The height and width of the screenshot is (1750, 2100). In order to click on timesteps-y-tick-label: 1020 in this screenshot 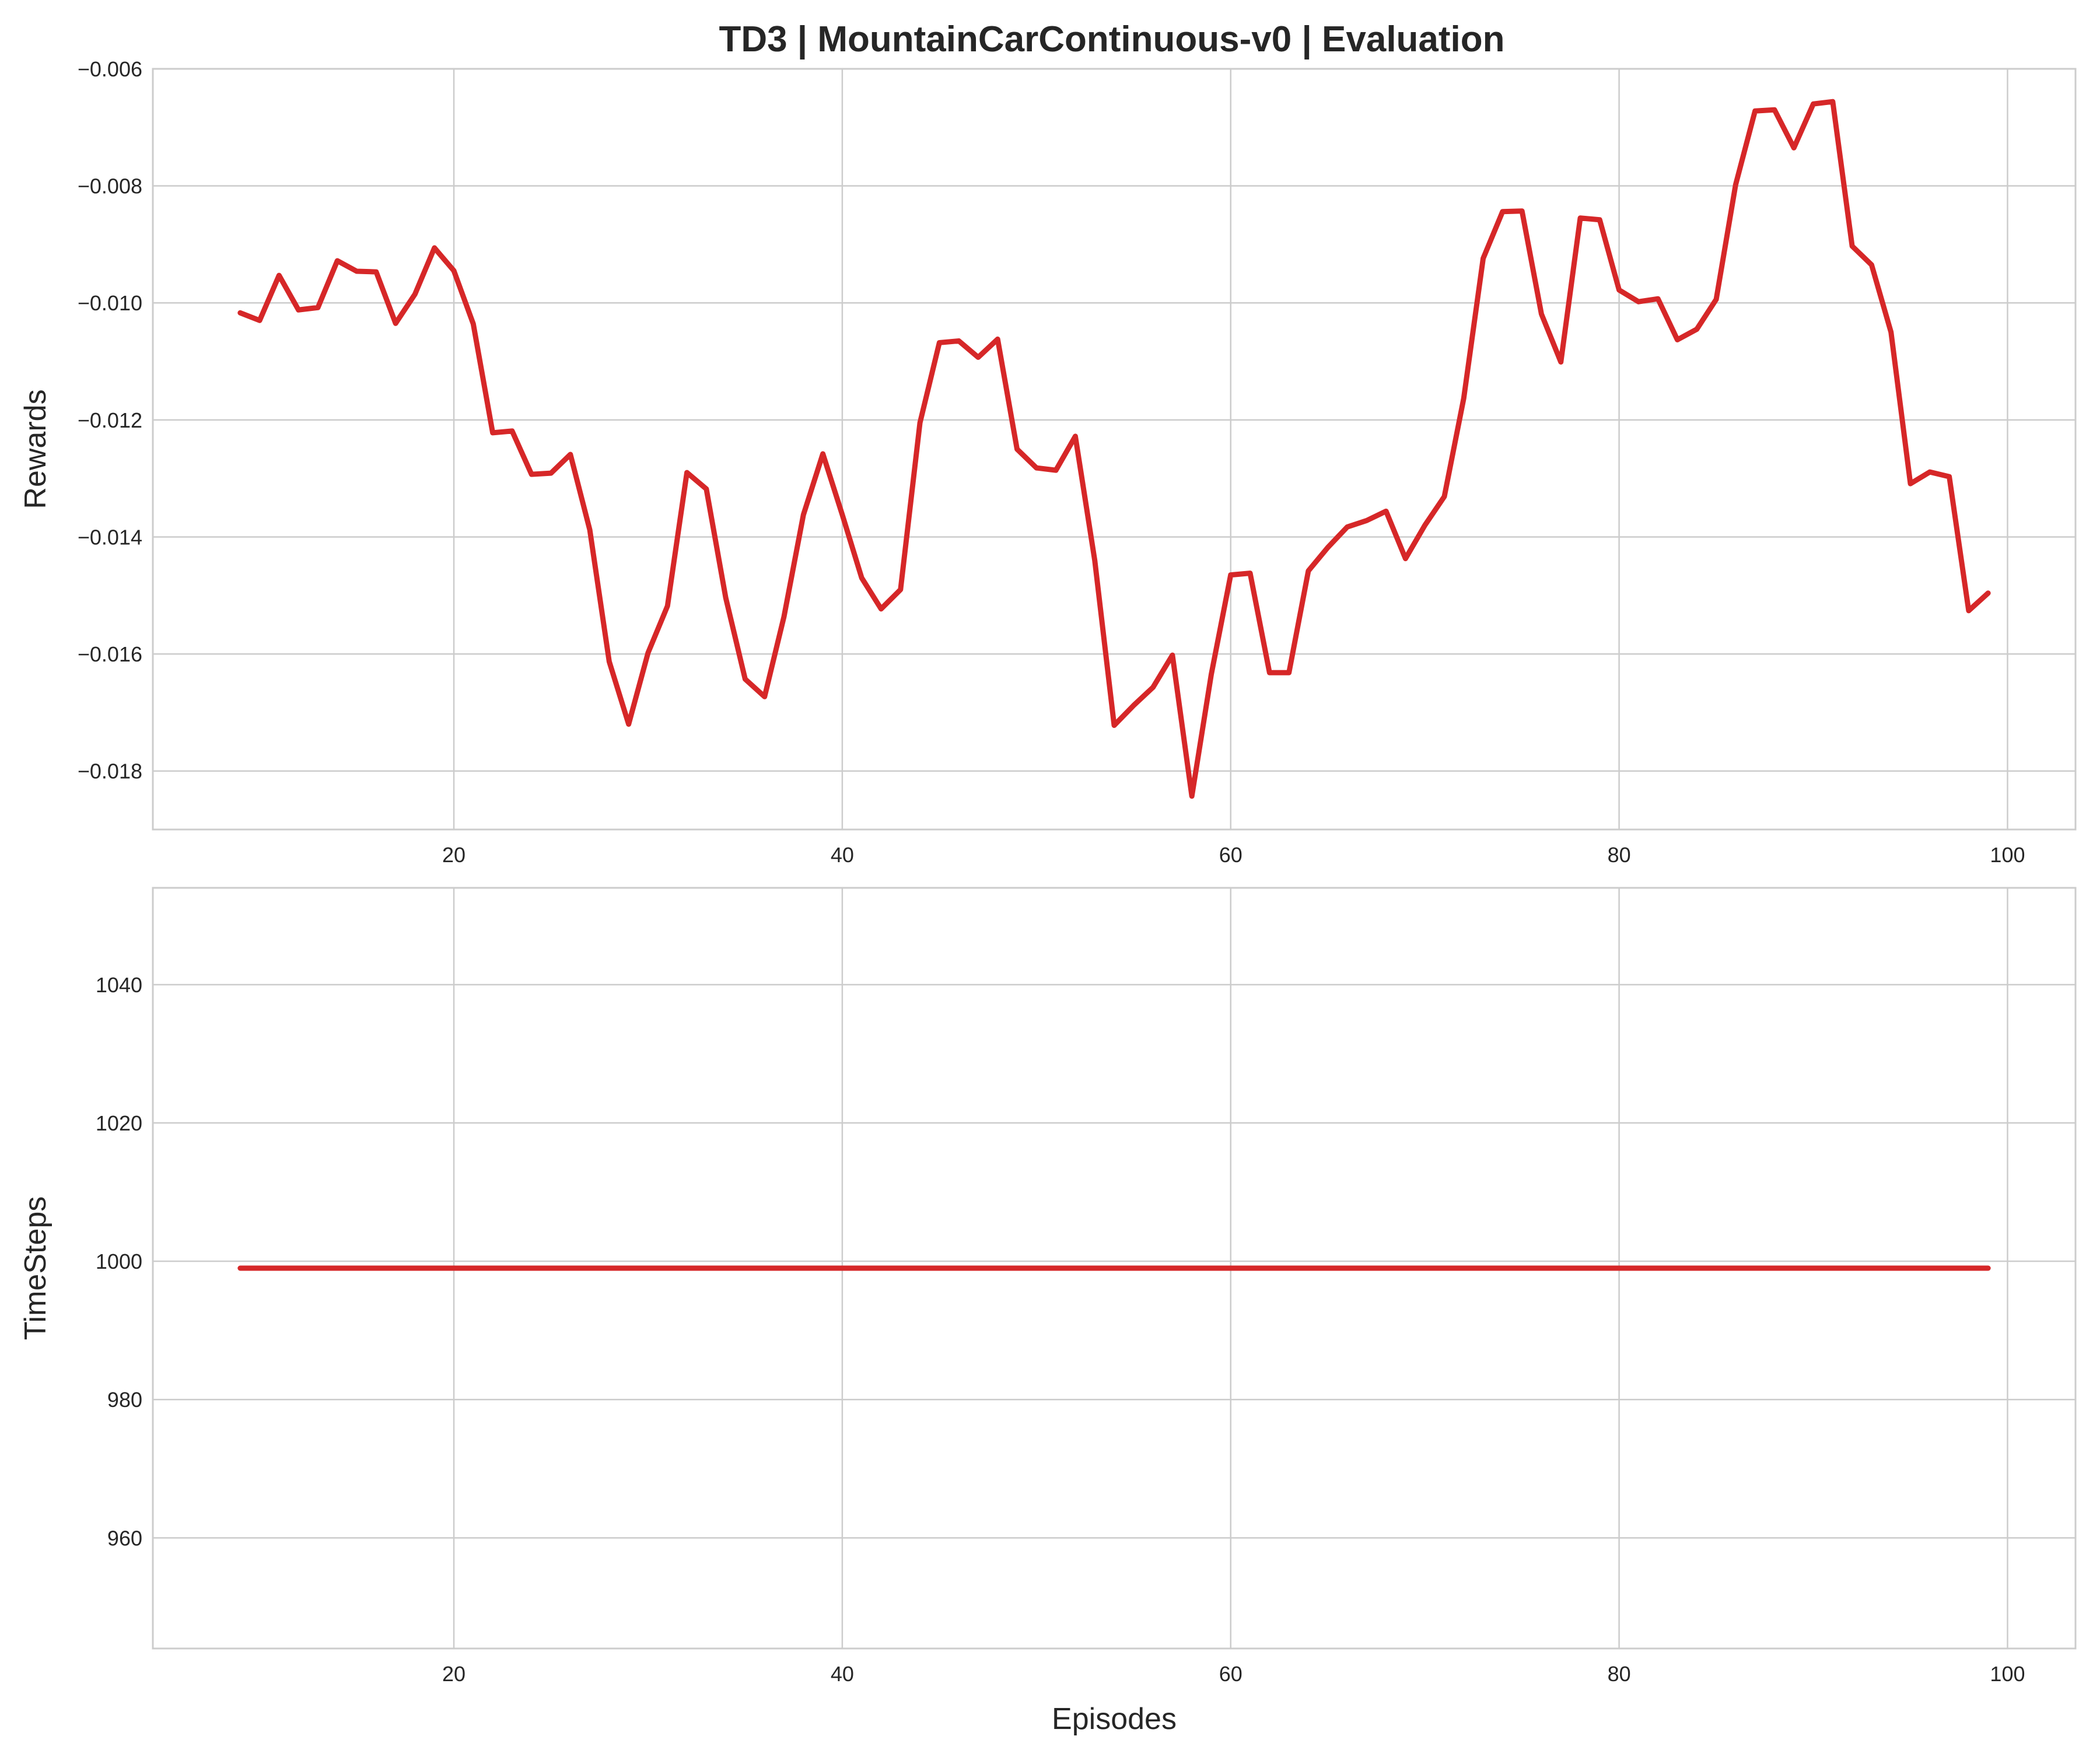, I will do `click(119, 1123)`.